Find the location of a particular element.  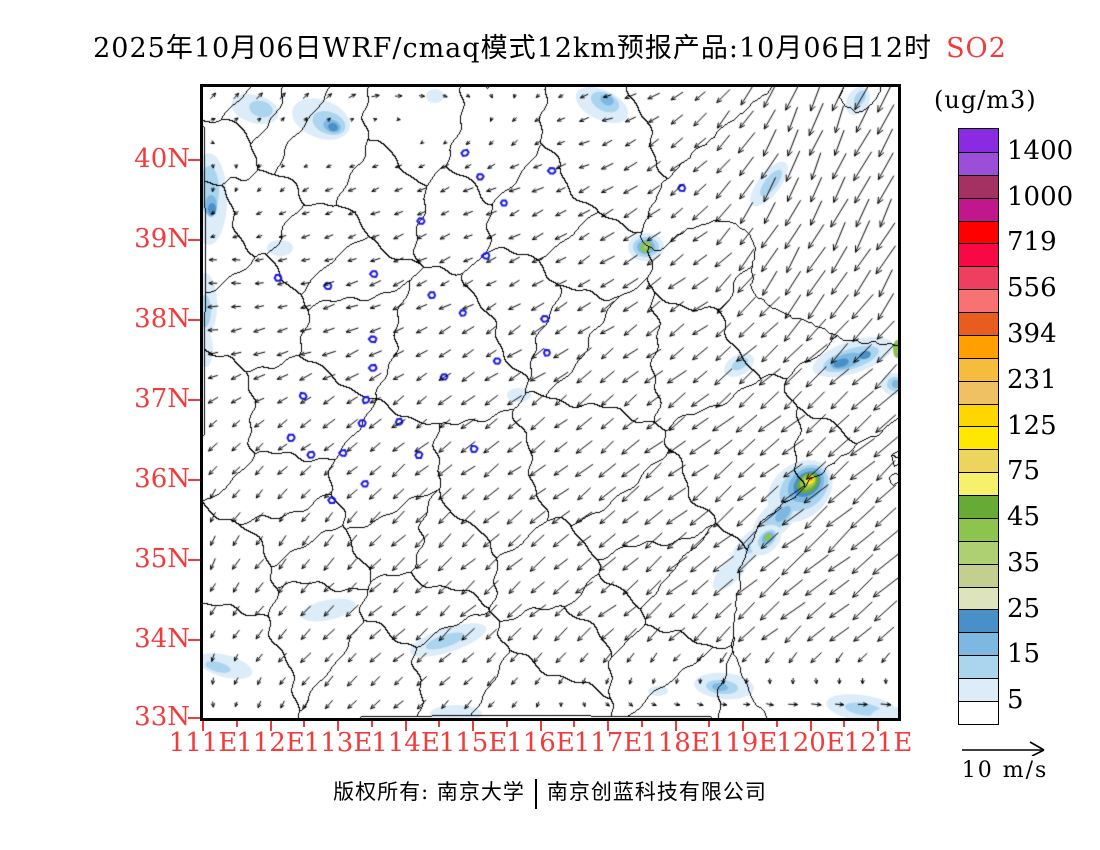

lat-label: 34N is located at coordinates (162, 639).